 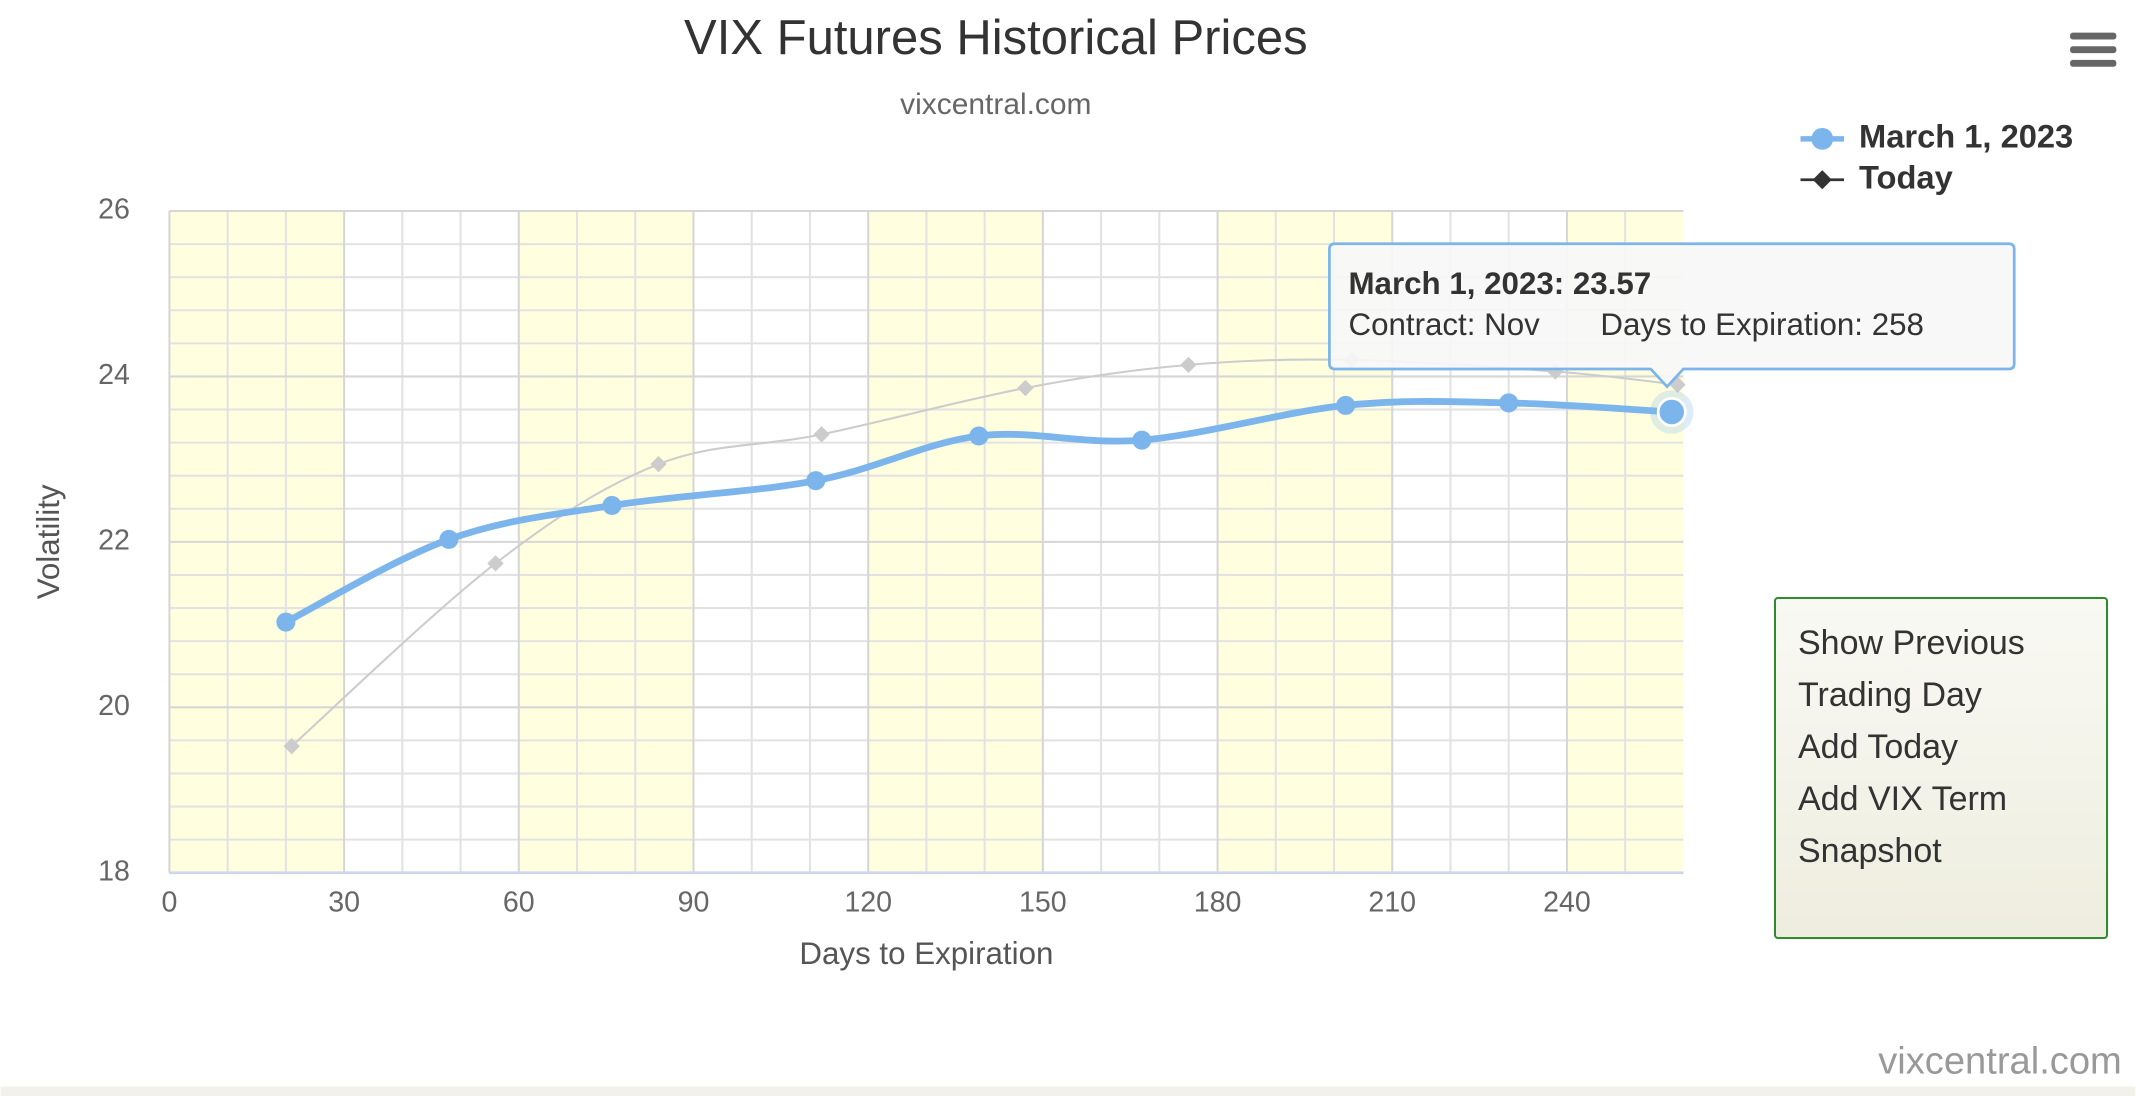 What do you see at coordinates (1878, 747) in the screenshot?
I see `menu-item: Add Today` at bounding box center [1878, 747].